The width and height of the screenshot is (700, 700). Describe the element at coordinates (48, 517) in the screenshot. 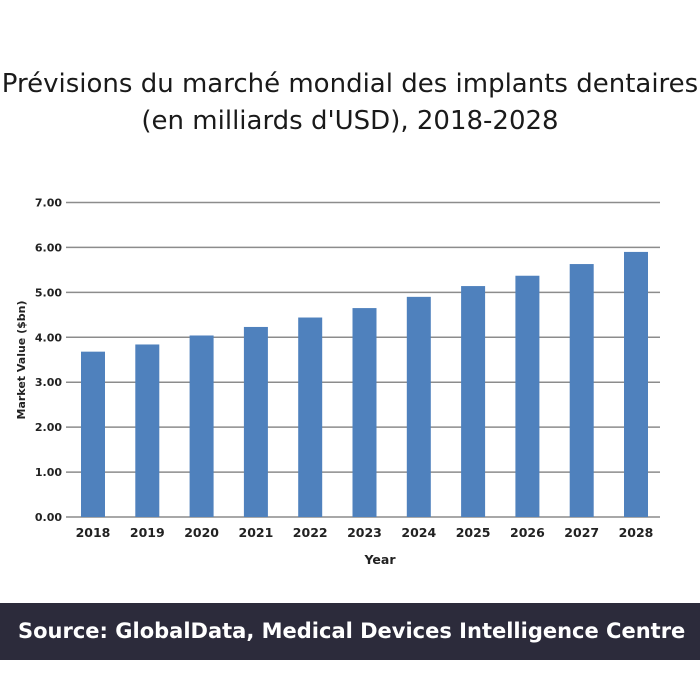

I see `y-tick-label: 0.00` at that location.